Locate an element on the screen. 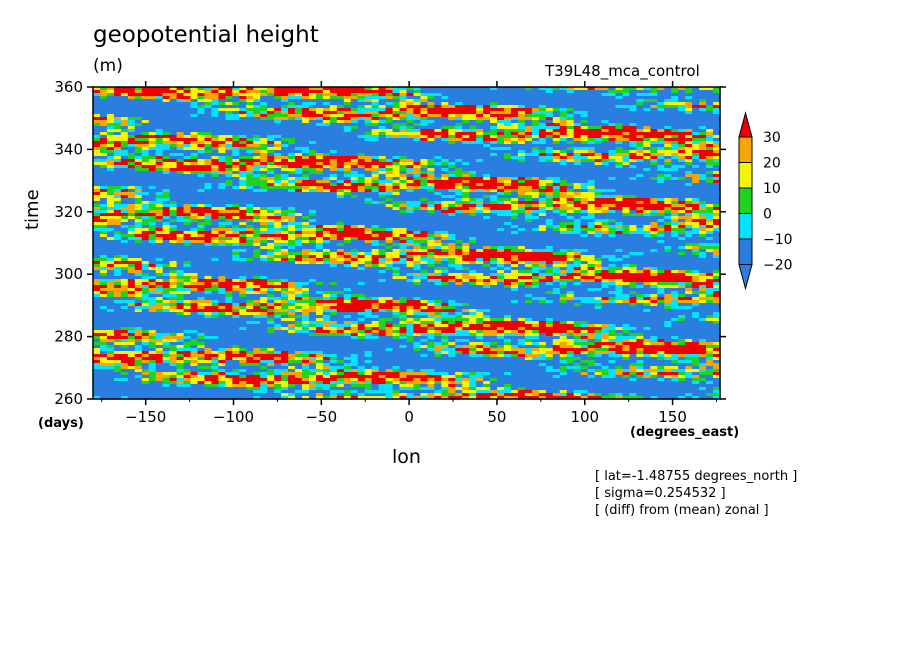 Image resolution: width=904 pixels, height=654 pixels. x-tick-label: −150 is located at coordinates (145, 417).